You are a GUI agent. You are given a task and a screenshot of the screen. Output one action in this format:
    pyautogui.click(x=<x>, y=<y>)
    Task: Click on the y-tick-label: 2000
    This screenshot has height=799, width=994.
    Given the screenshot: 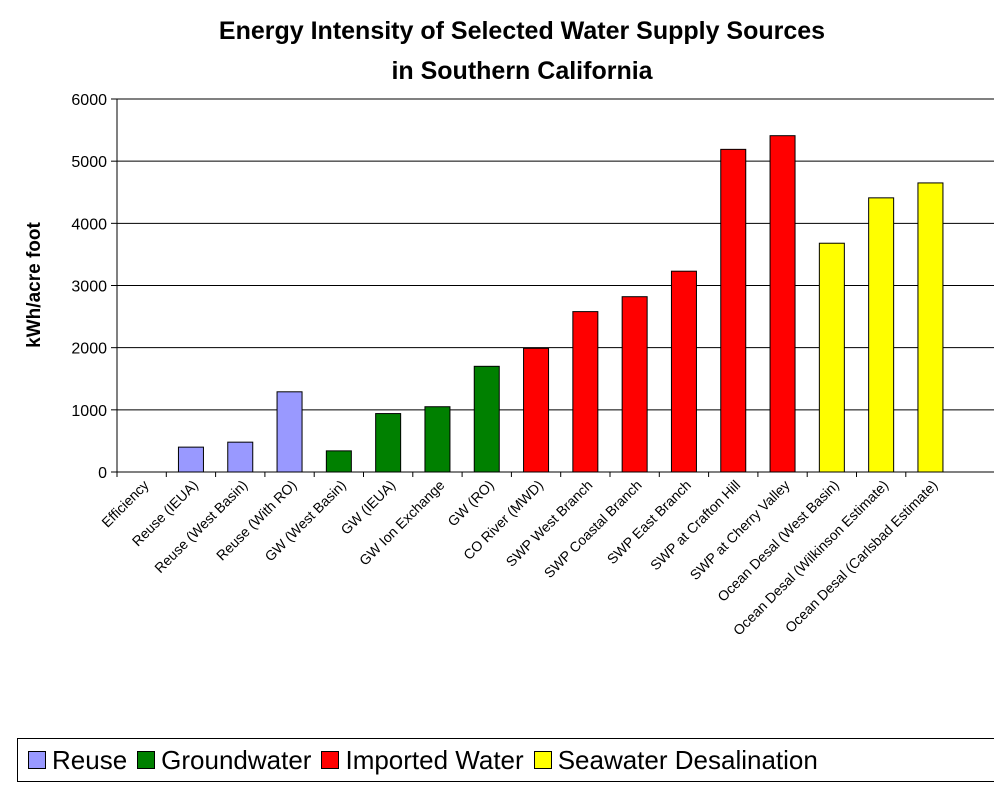 What is the action you would take?
    pyautogui.click(x=89, y=349)
    